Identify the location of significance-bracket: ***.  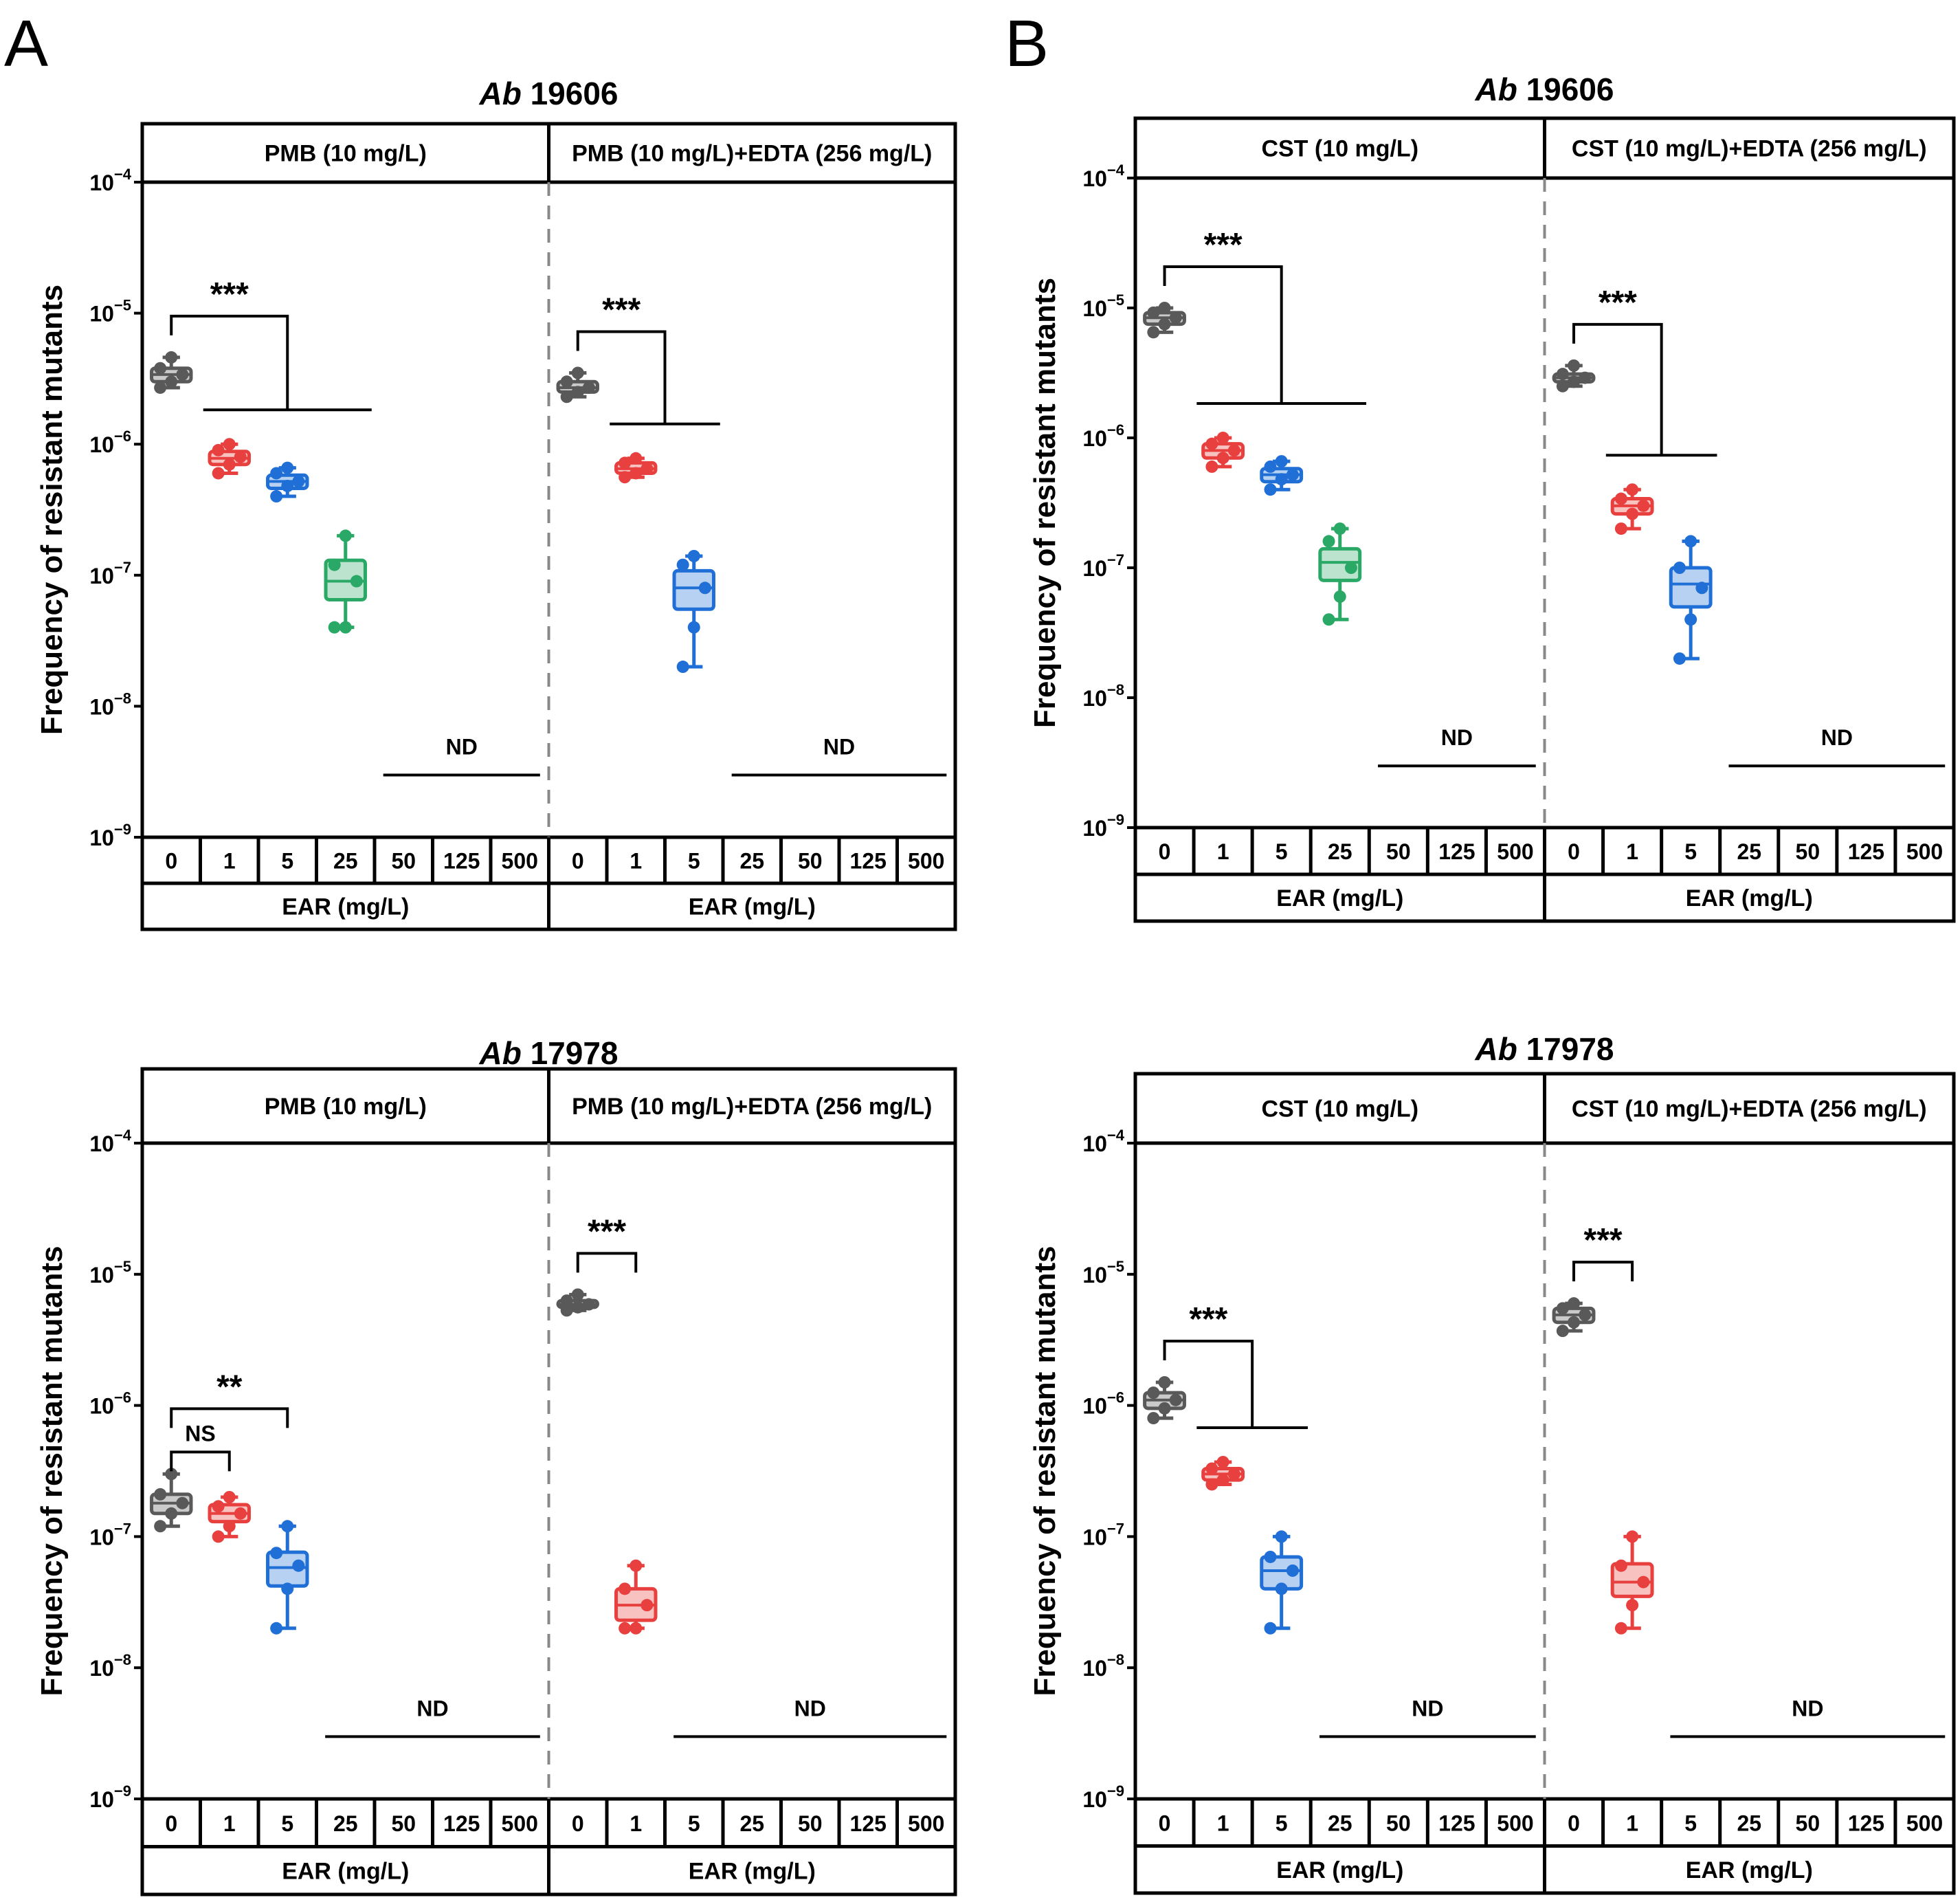
(607, 1243).